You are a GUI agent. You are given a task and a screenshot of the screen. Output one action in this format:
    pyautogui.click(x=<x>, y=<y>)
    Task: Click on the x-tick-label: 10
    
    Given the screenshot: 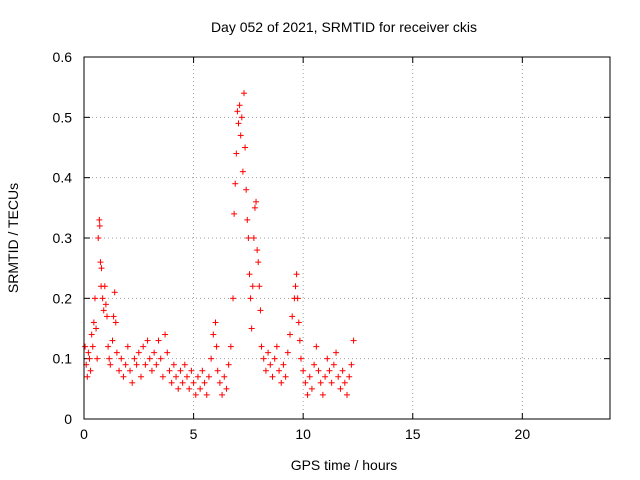 What is the action you would take?
    pyautogui.click(x=303, y=434)
    